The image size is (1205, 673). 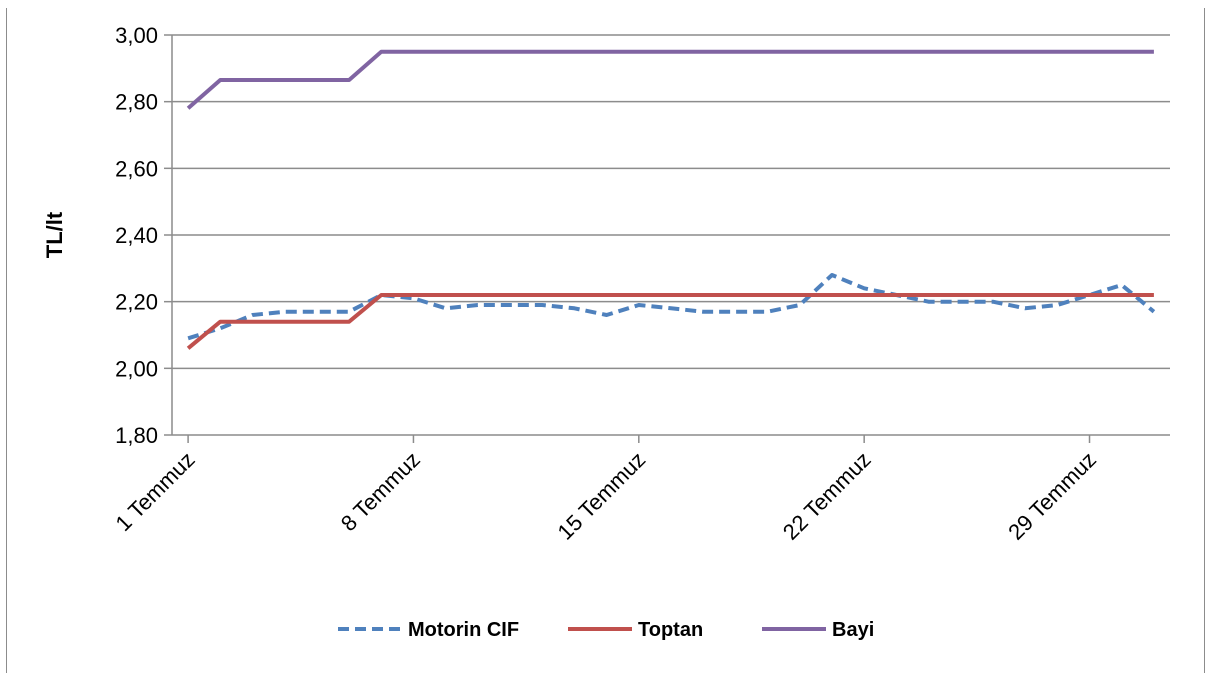 I want to click on y-tick-label: 2,40, so click(x=136, y=235).